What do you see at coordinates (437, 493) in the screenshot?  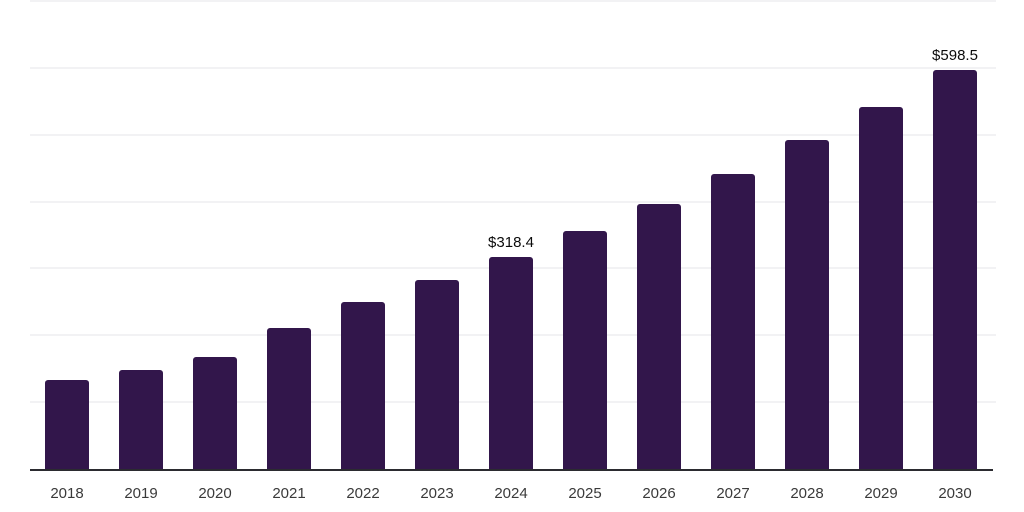 I see `x-axis-label: 2023` at bounding box center [437, 493].